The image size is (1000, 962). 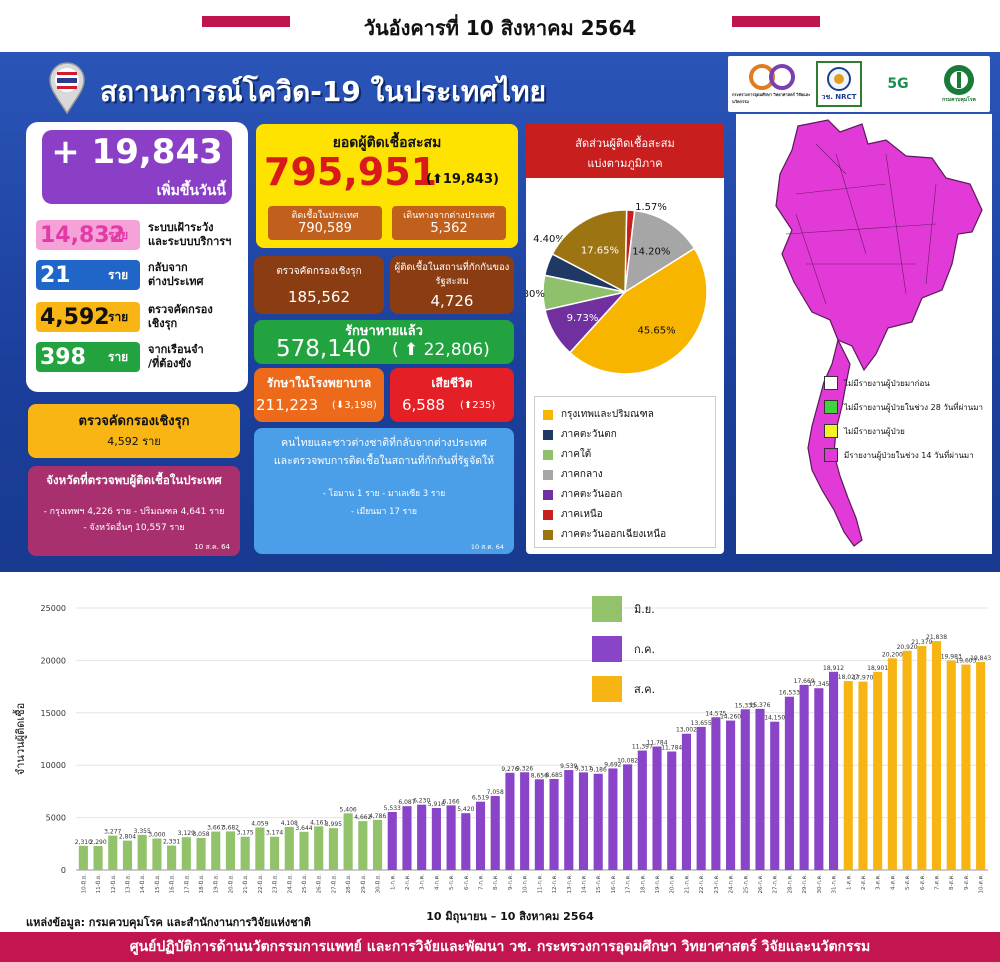 What do you see at coordinates (702, 884) in the screenshot?
I see `x-tick-label: 22-ก.ค.` at bounding box center [702, 884].